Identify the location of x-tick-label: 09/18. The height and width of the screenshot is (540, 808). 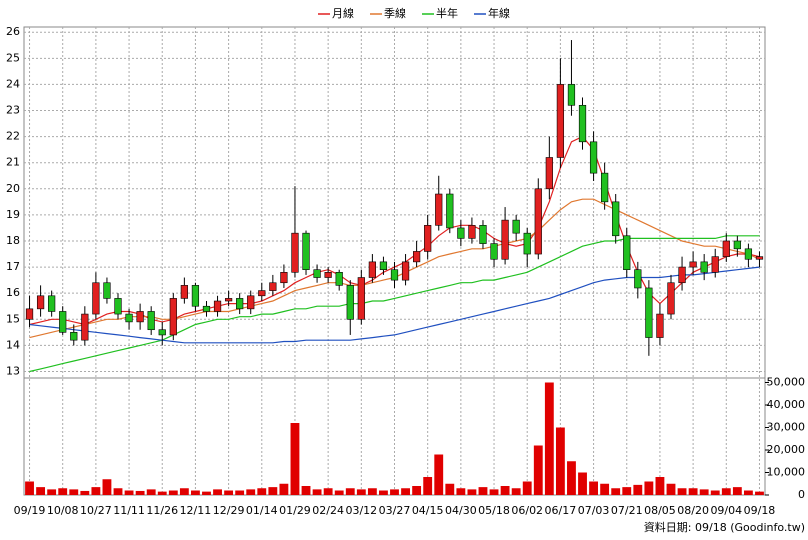
(760, 510).